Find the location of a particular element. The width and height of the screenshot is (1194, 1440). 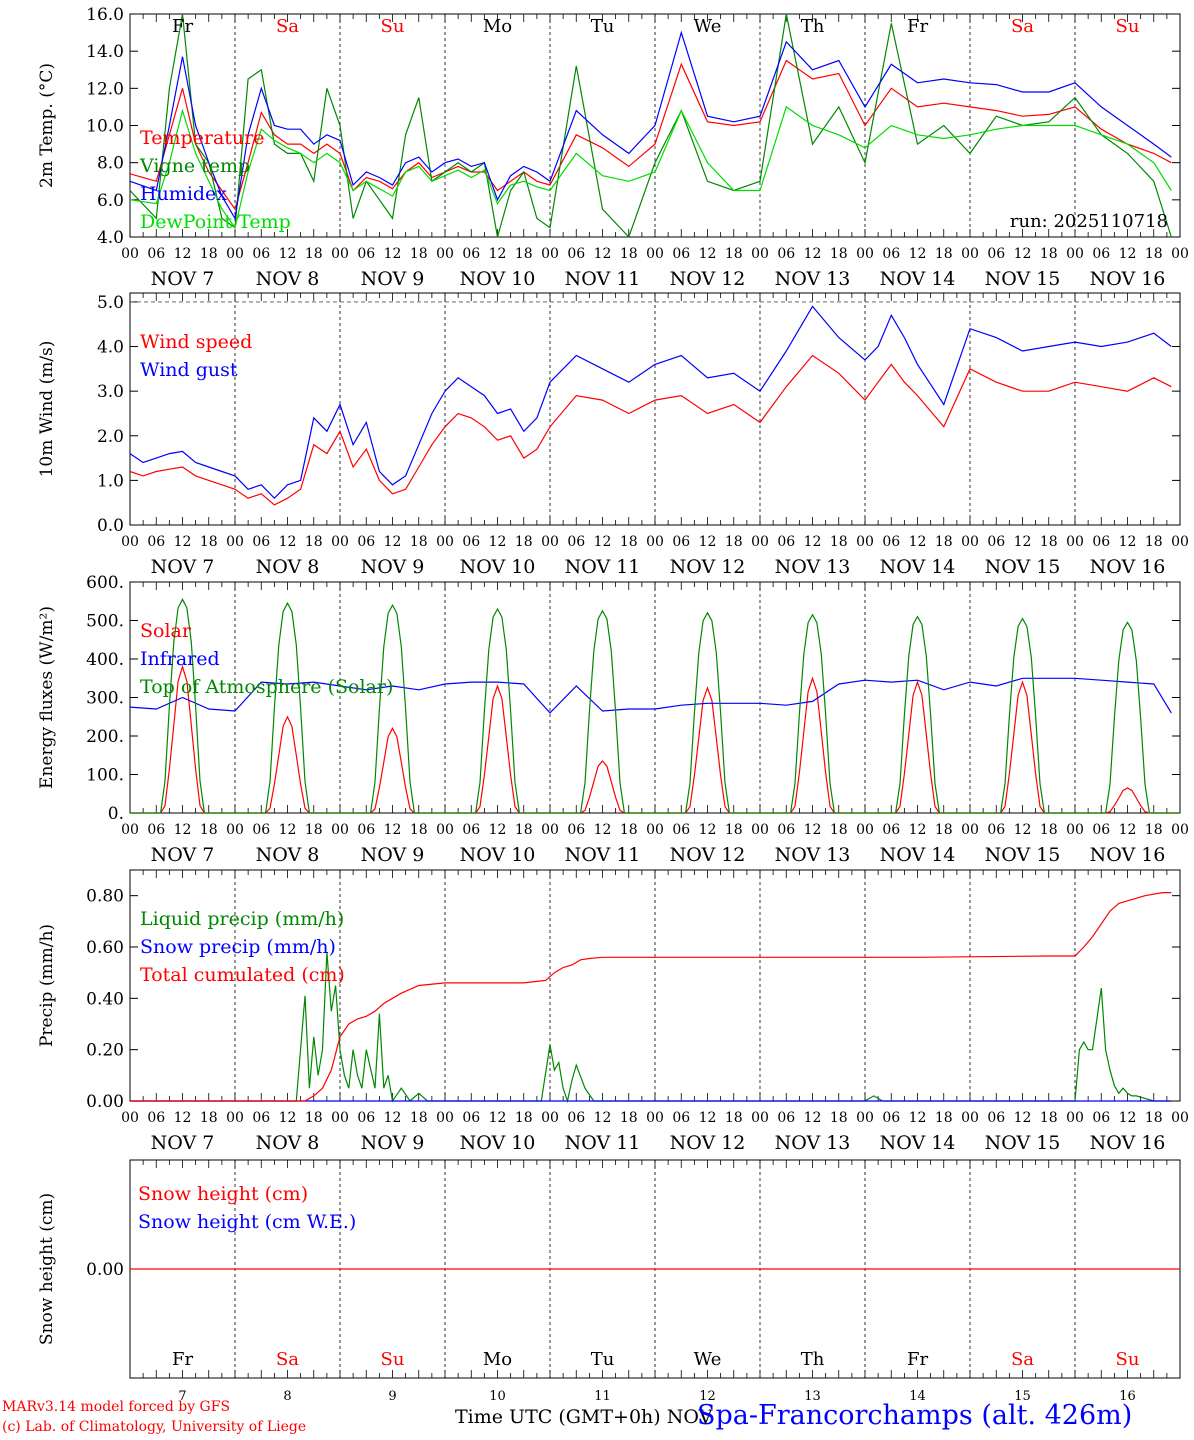

series-line-humidex is located at coordinates (650, 125).